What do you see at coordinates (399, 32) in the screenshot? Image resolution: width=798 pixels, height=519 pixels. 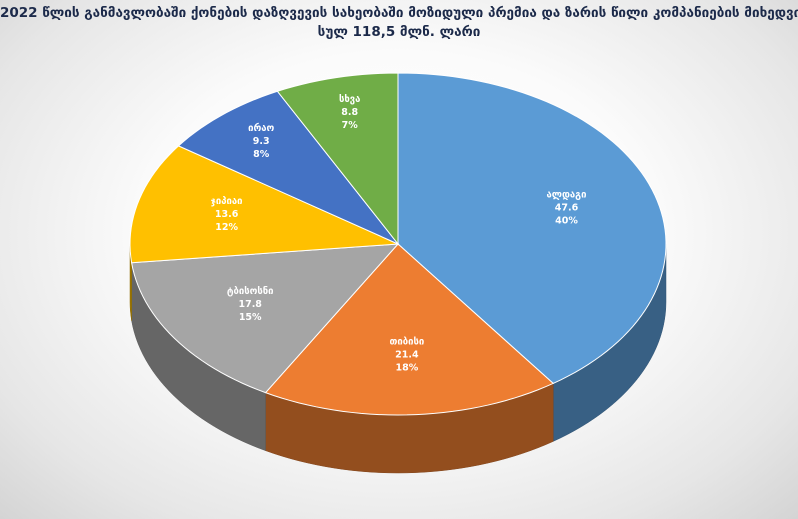 I see `chart-subtitle: სულ 118,5 მლნ. ლარი` at bounding box center [399, 32].